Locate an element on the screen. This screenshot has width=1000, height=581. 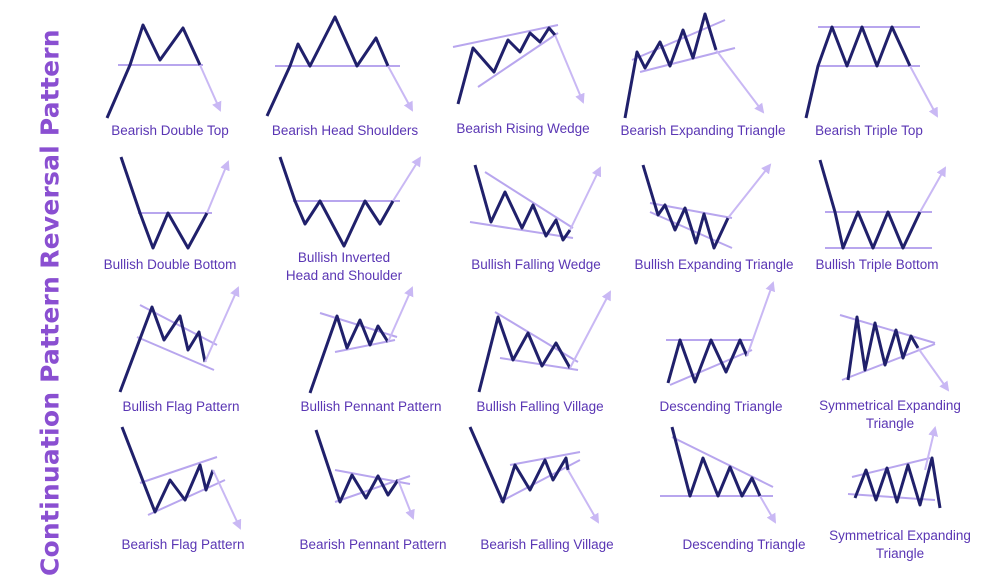
pattern-label-descending-triangle-2: Descending Triangle is located at coordinates (744, 544).